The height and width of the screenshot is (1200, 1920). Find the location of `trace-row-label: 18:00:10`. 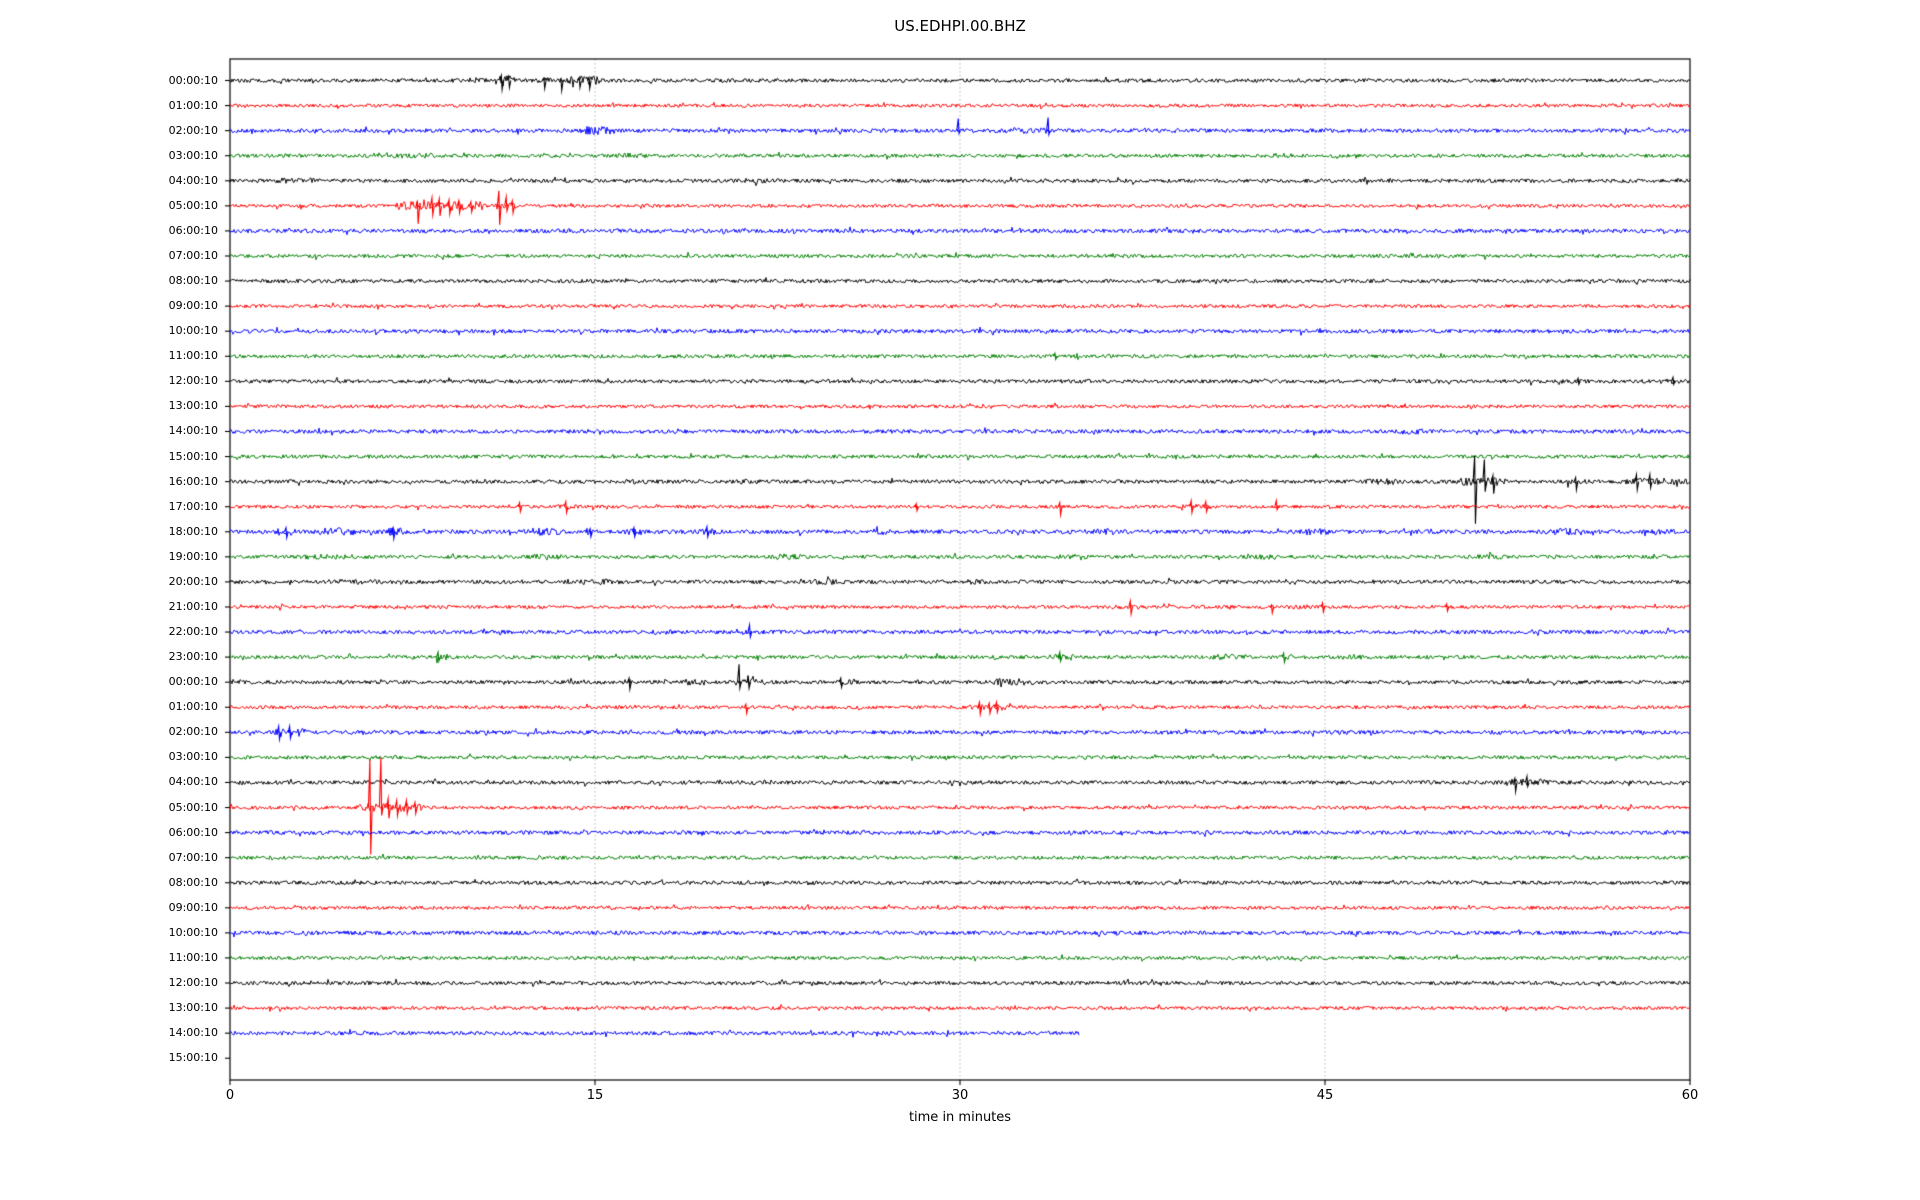

trace-row-label: 18:00:10 is located at coordinates (193, 531).